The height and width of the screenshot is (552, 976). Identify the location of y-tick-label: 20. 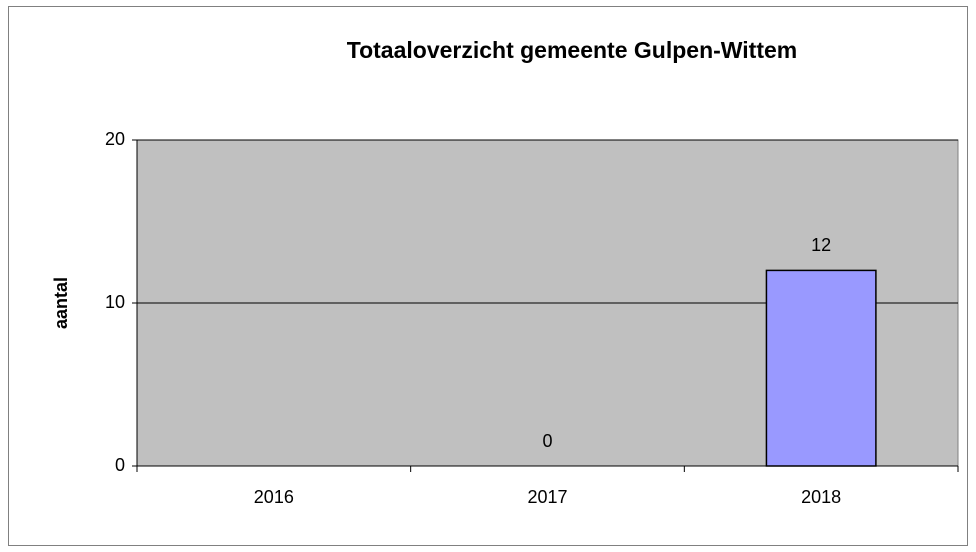
(115, 139).